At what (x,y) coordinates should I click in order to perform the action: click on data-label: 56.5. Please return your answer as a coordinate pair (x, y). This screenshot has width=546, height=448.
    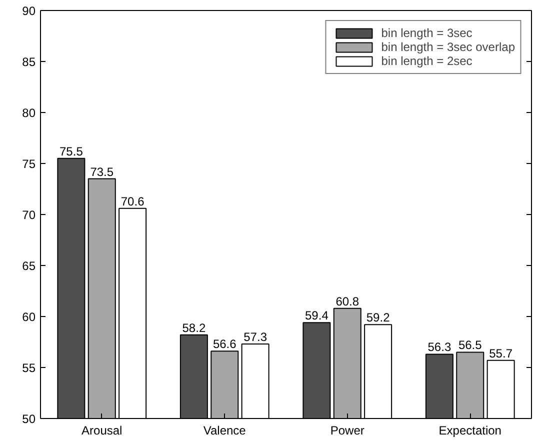
    Looking at the image, I should click on (470, 345).